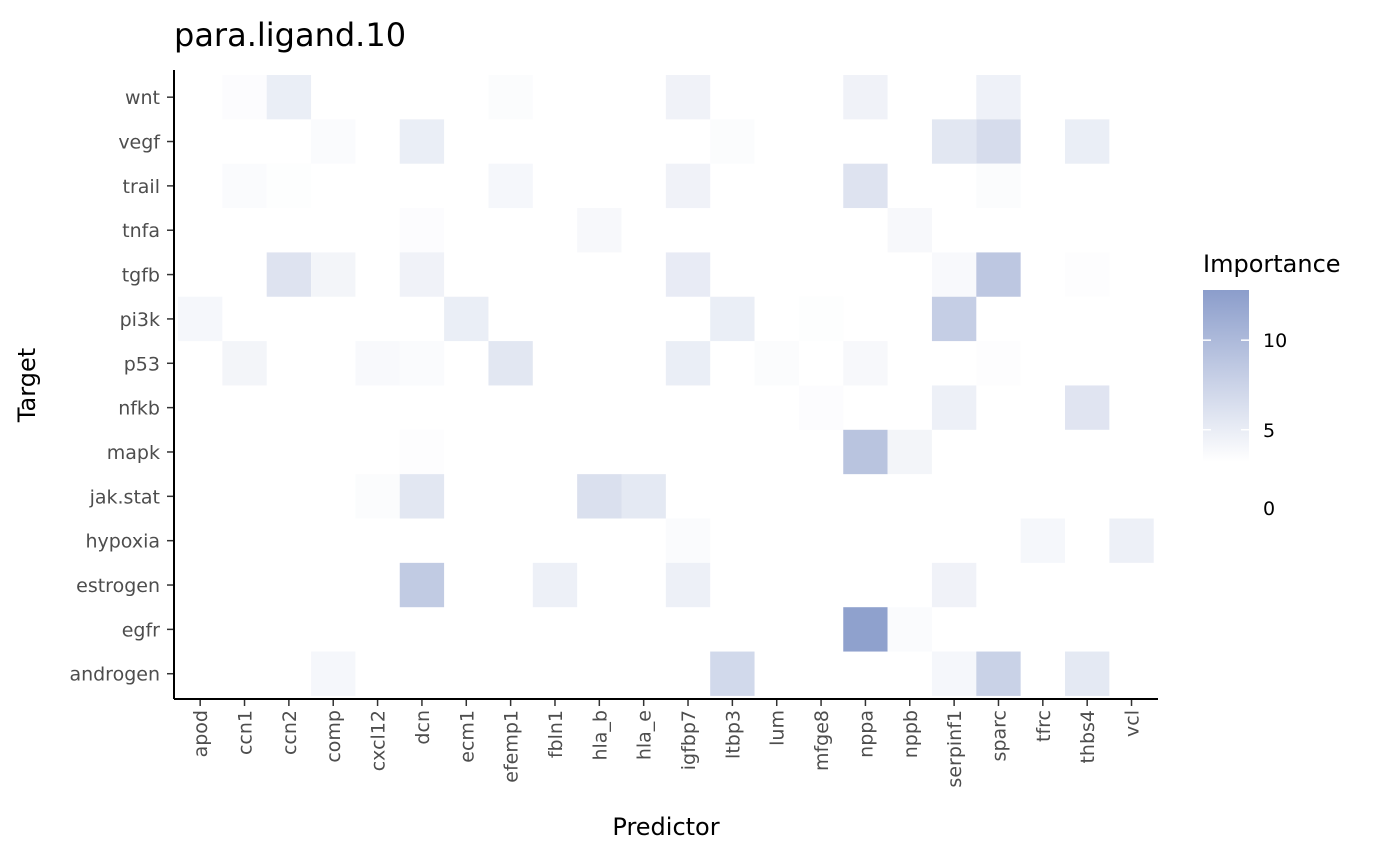  Describe the element at coordinates (665, 827) in the screenshot. I see `x-axis-title: Predictor` at that location.